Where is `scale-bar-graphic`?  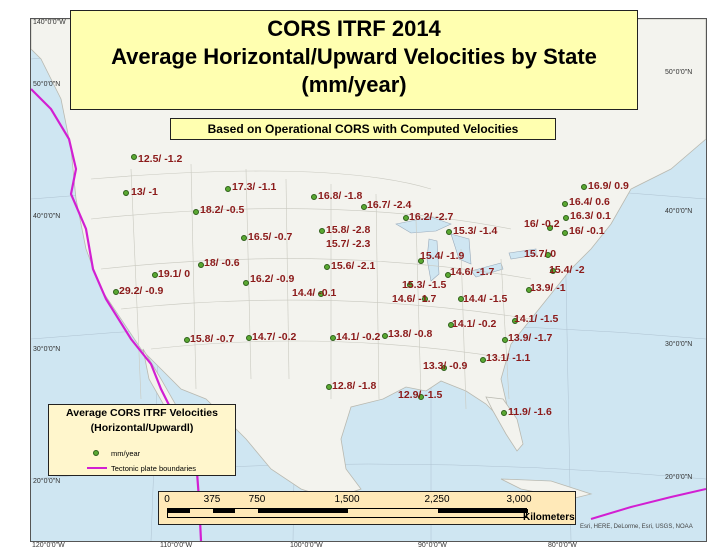 scale-bar-graphic is located at coordinates (347, 513).